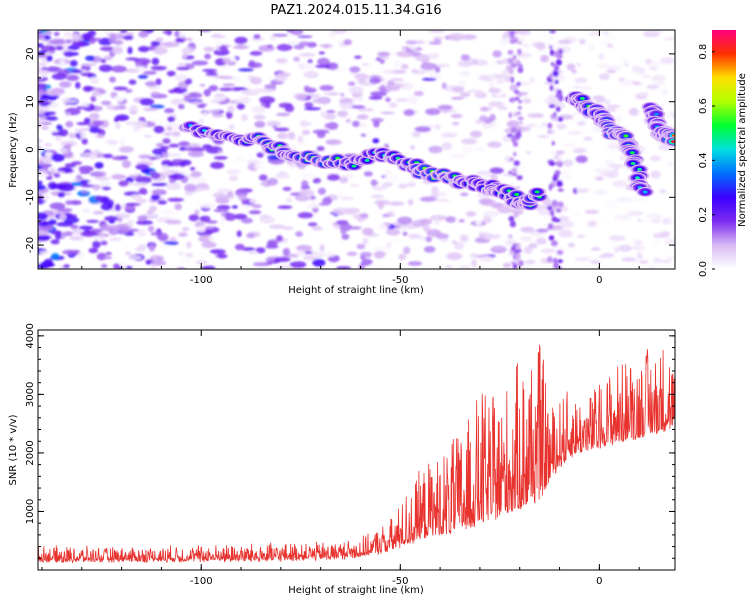  Describe the element at coordinates (30, 54) in the screenshot. I see `y-tick-label: 20` at that location.